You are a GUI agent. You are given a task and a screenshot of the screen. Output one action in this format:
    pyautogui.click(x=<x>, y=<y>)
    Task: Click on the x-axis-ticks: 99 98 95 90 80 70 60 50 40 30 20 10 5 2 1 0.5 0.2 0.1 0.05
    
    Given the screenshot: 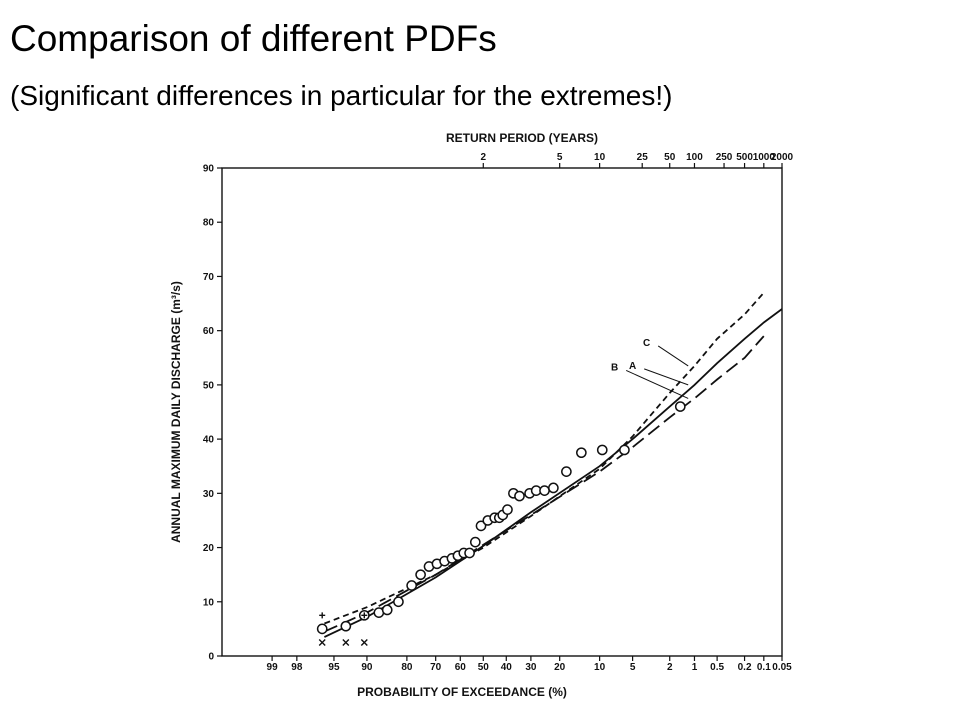 What is the action you would take?
    pyautogui.click(x=529, y=664)
    